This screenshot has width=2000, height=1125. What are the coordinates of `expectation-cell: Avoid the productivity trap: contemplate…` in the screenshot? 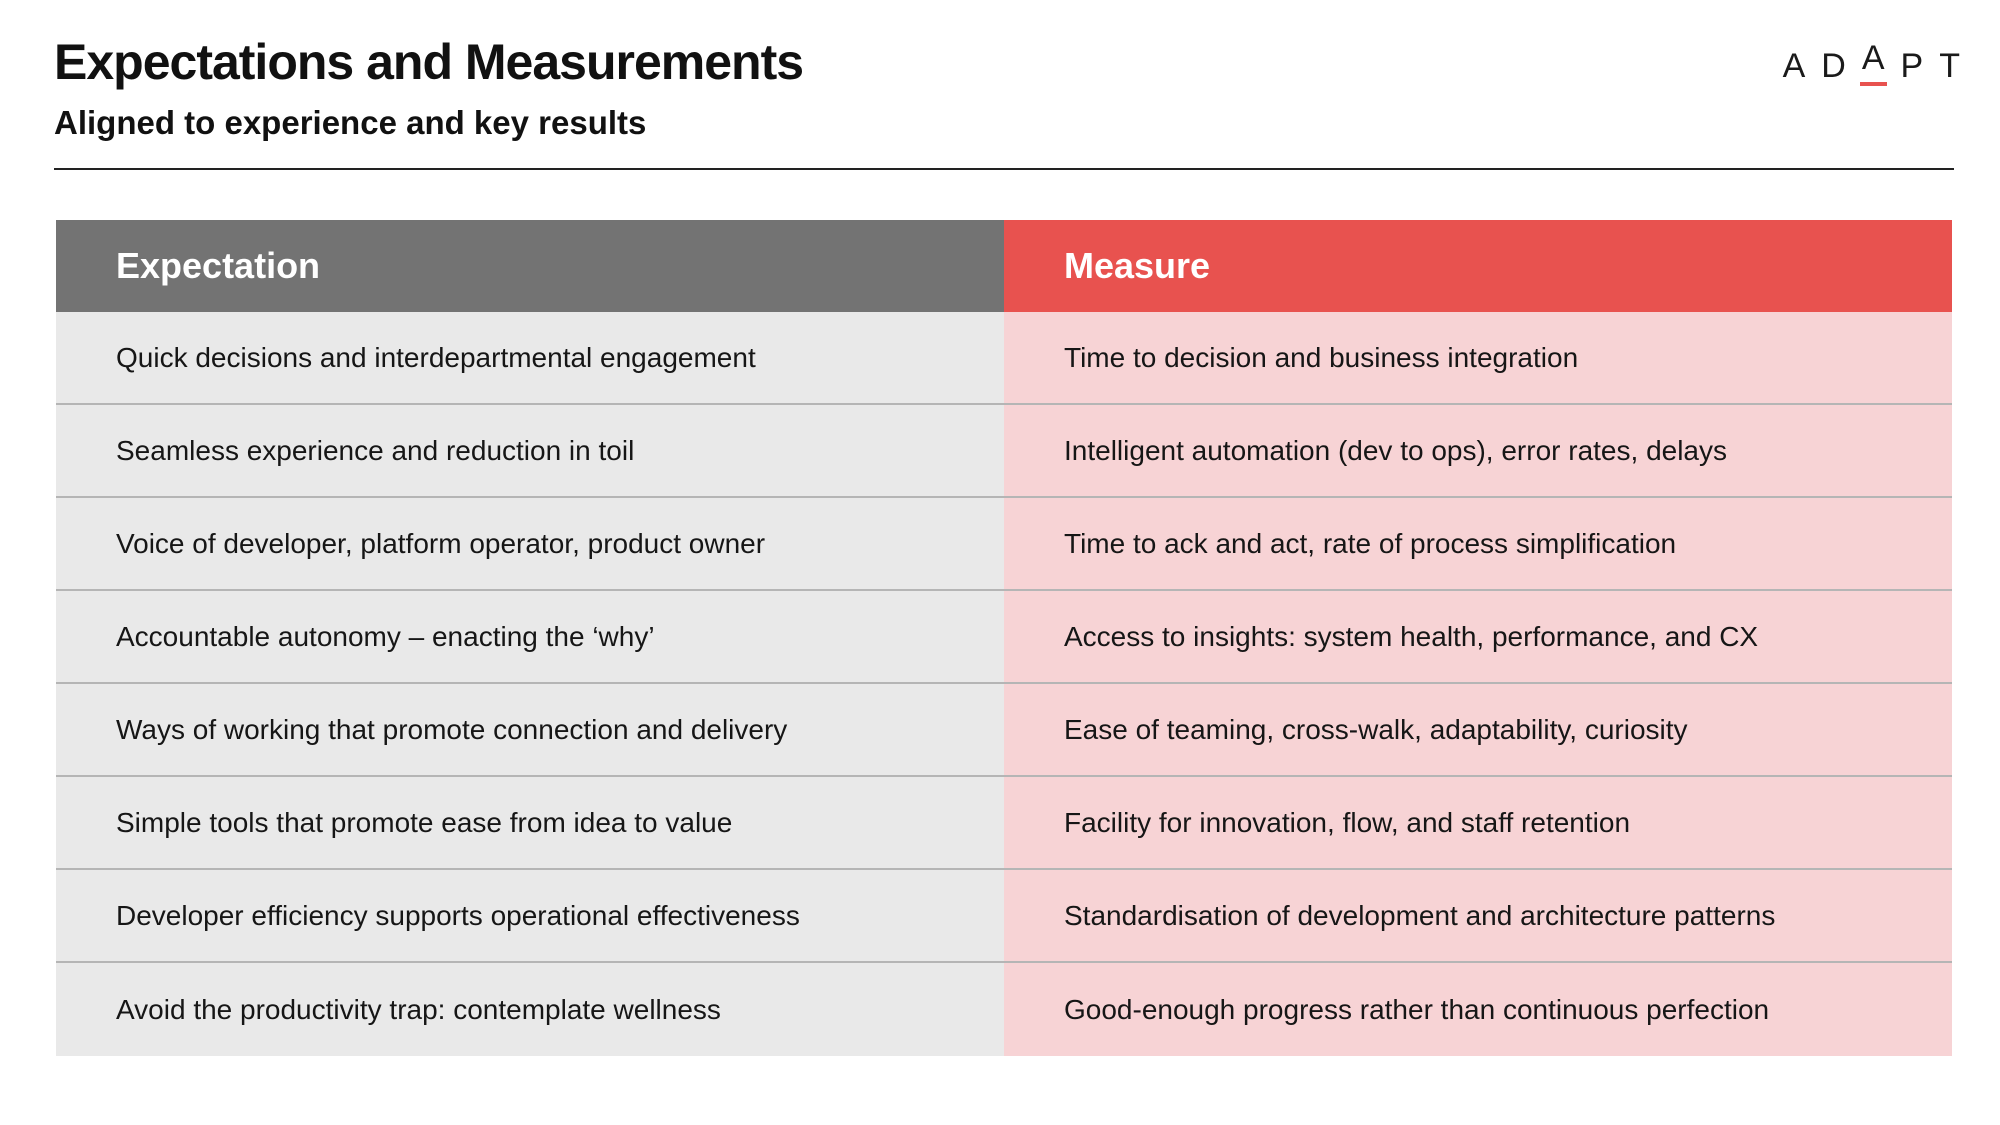 It's located at (530, 1009).